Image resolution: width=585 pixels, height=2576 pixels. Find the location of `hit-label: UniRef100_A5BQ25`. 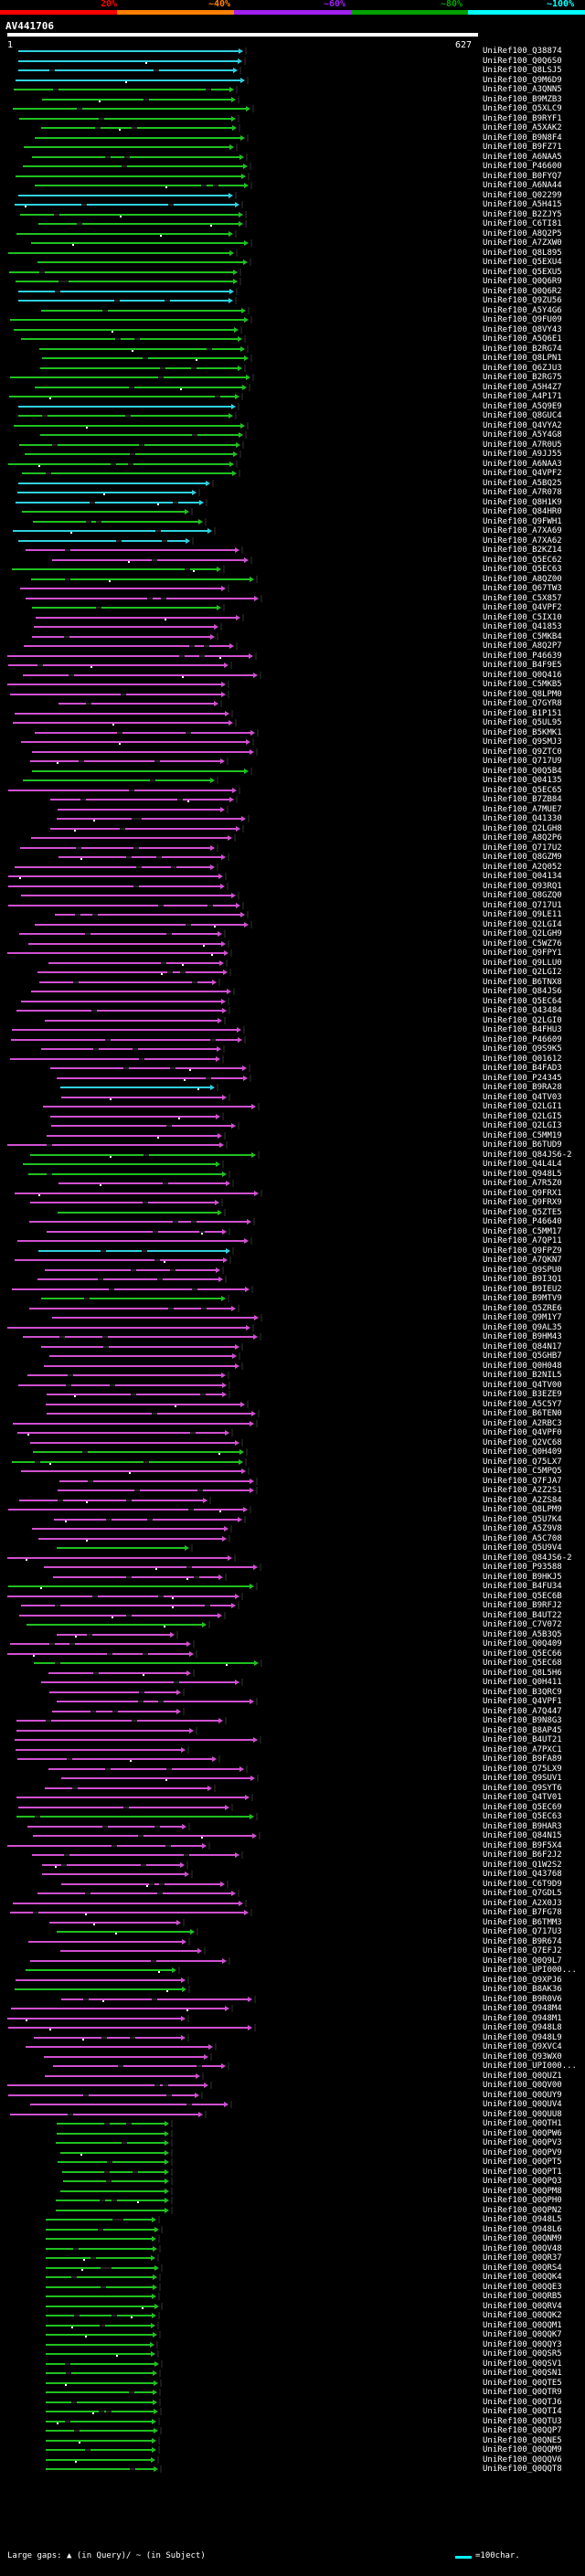

hit-label: UniRef100_A5BQ25 is located at coordinates (522, 483).